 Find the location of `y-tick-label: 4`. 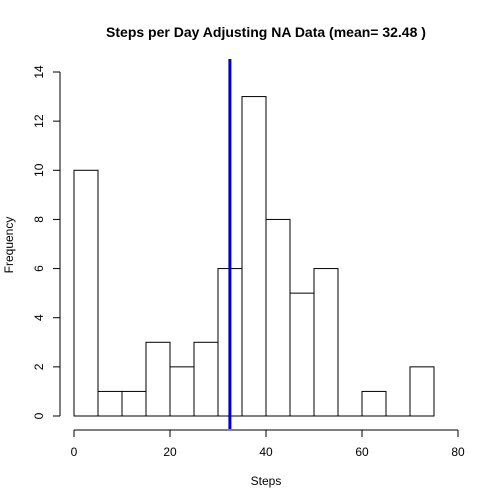

y-tick-label: 4 is located at coordinates (39, 317).